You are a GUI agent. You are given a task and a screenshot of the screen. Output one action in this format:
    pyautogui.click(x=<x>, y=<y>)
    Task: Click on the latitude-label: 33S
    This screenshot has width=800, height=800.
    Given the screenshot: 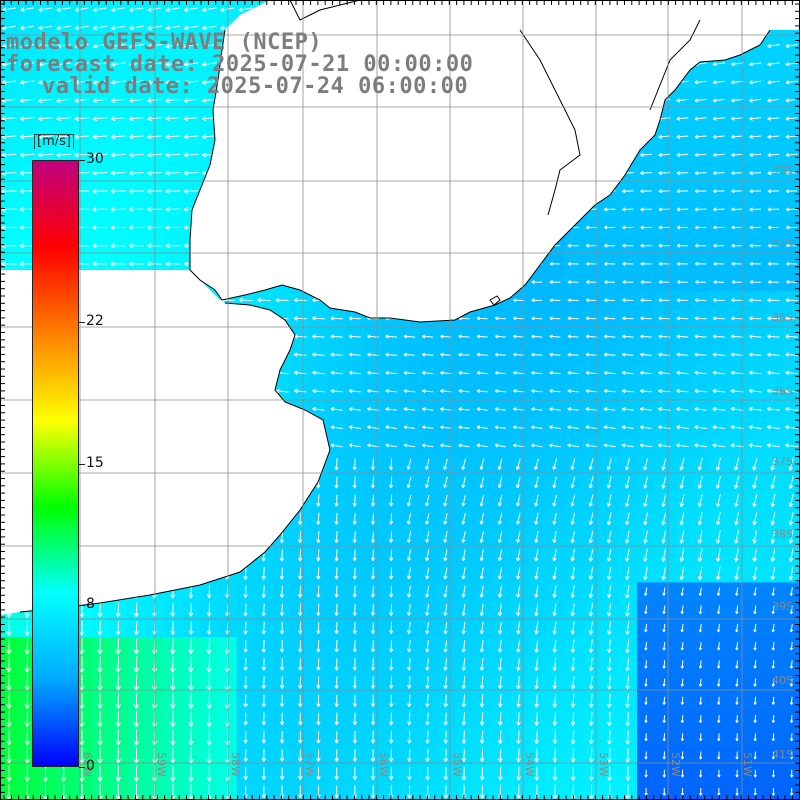 What is the action you would take?
    pyautogui.click(x=782, y=170)
    